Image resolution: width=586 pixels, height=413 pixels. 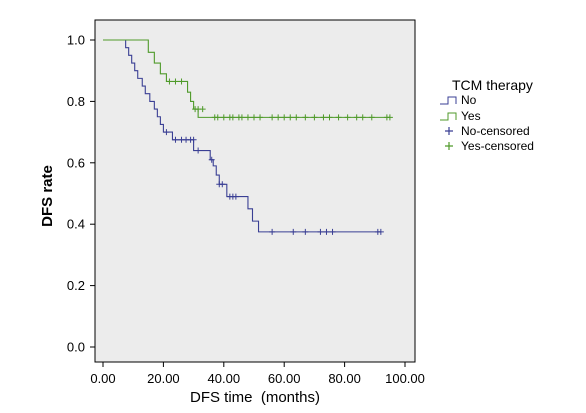 I want to click on x-axis-title: DFS time (months), so click(x=255, y=397).